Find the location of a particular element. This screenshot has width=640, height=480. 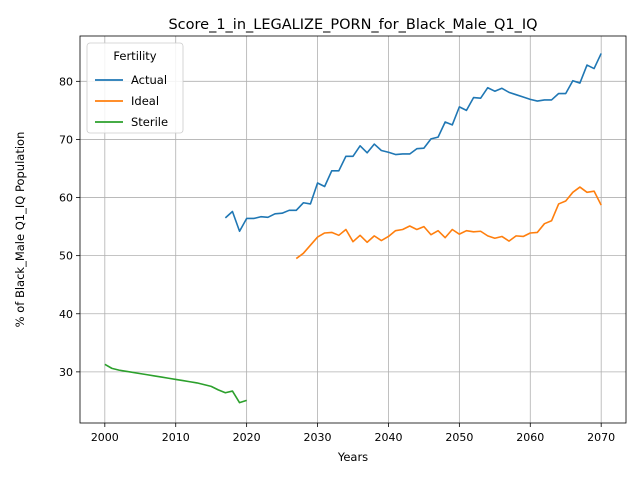

y-tick-label: 30 is located at coordinates (66, 372).